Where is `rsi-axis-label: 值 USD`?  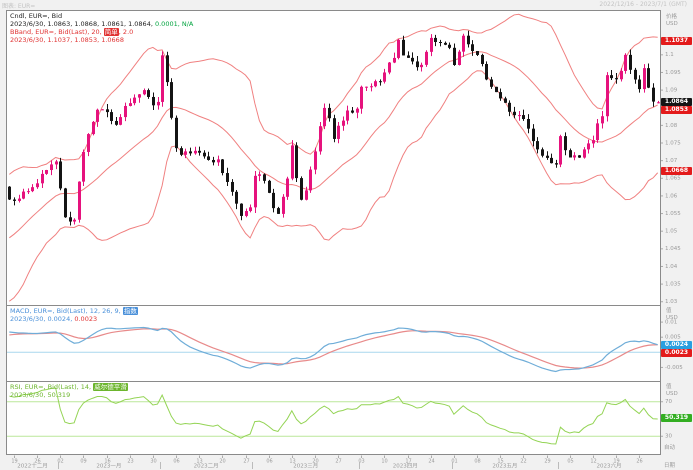 rsi-axis-label: 值 USD is located at coordinates (672, 390).